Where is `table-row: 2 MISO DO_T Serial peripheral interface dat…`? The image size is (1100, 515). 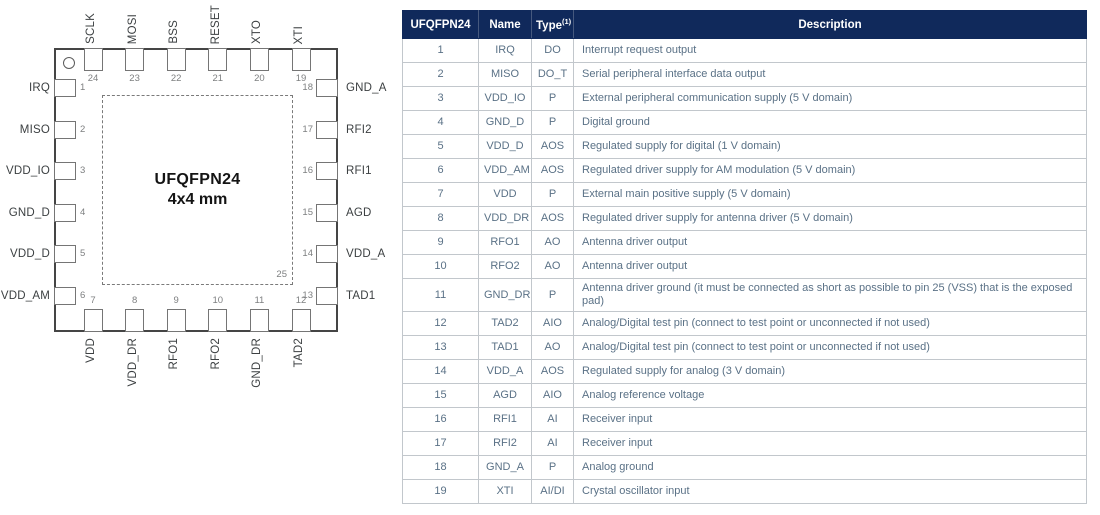 table-row: 2 MISO DO_T Serial peripheral interface dat… is located at coordinates (744, 74).